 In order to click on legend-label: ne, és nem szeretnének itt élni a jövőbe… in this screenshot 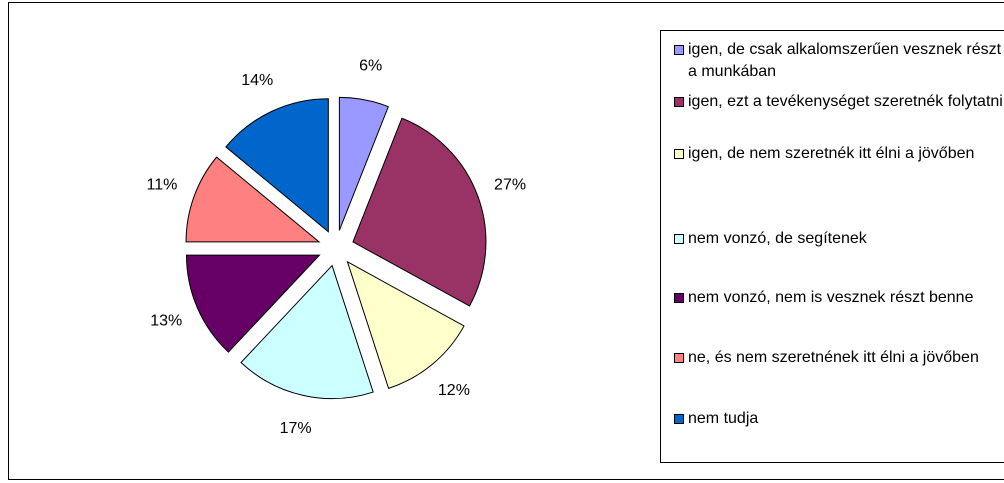, I will do `click(833, 357)`.